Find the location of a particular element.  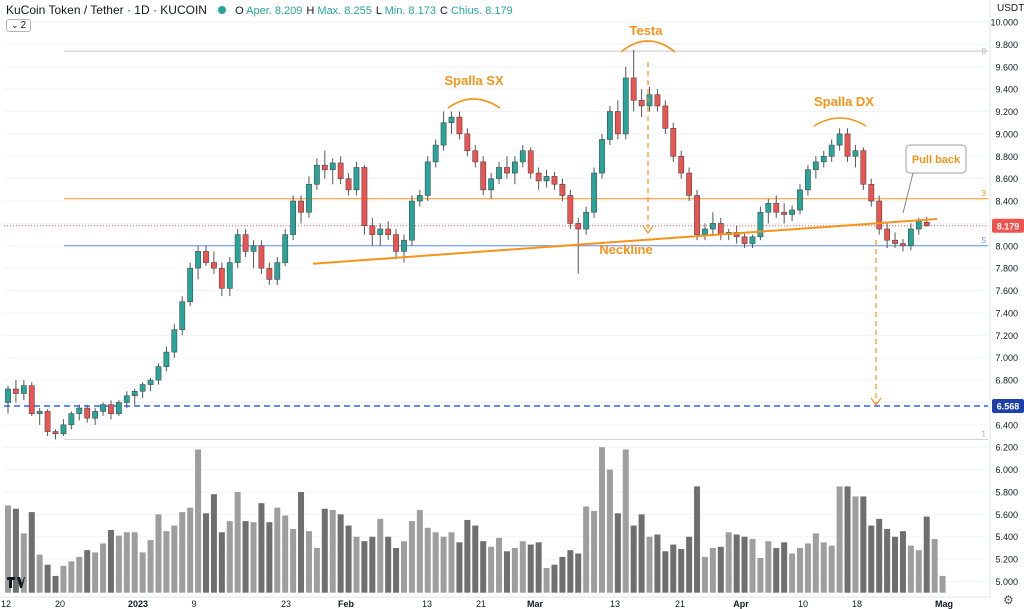

market-status-icon is located at coordinates (222, 10).